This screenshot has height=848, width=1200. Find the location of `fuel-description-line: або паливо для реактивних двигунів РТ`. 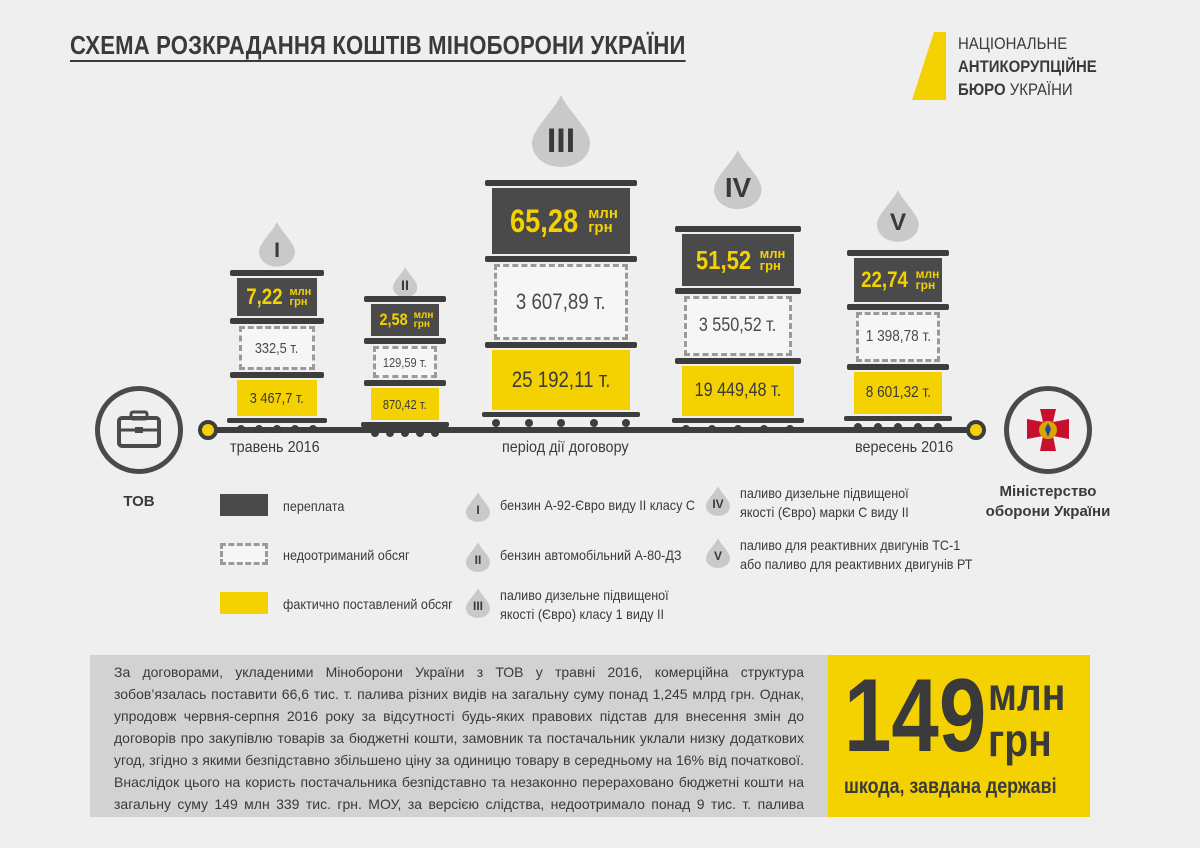

fuel-description-line: або паливо для реактивних двигунів РТ is located at coordinates (856, 564).